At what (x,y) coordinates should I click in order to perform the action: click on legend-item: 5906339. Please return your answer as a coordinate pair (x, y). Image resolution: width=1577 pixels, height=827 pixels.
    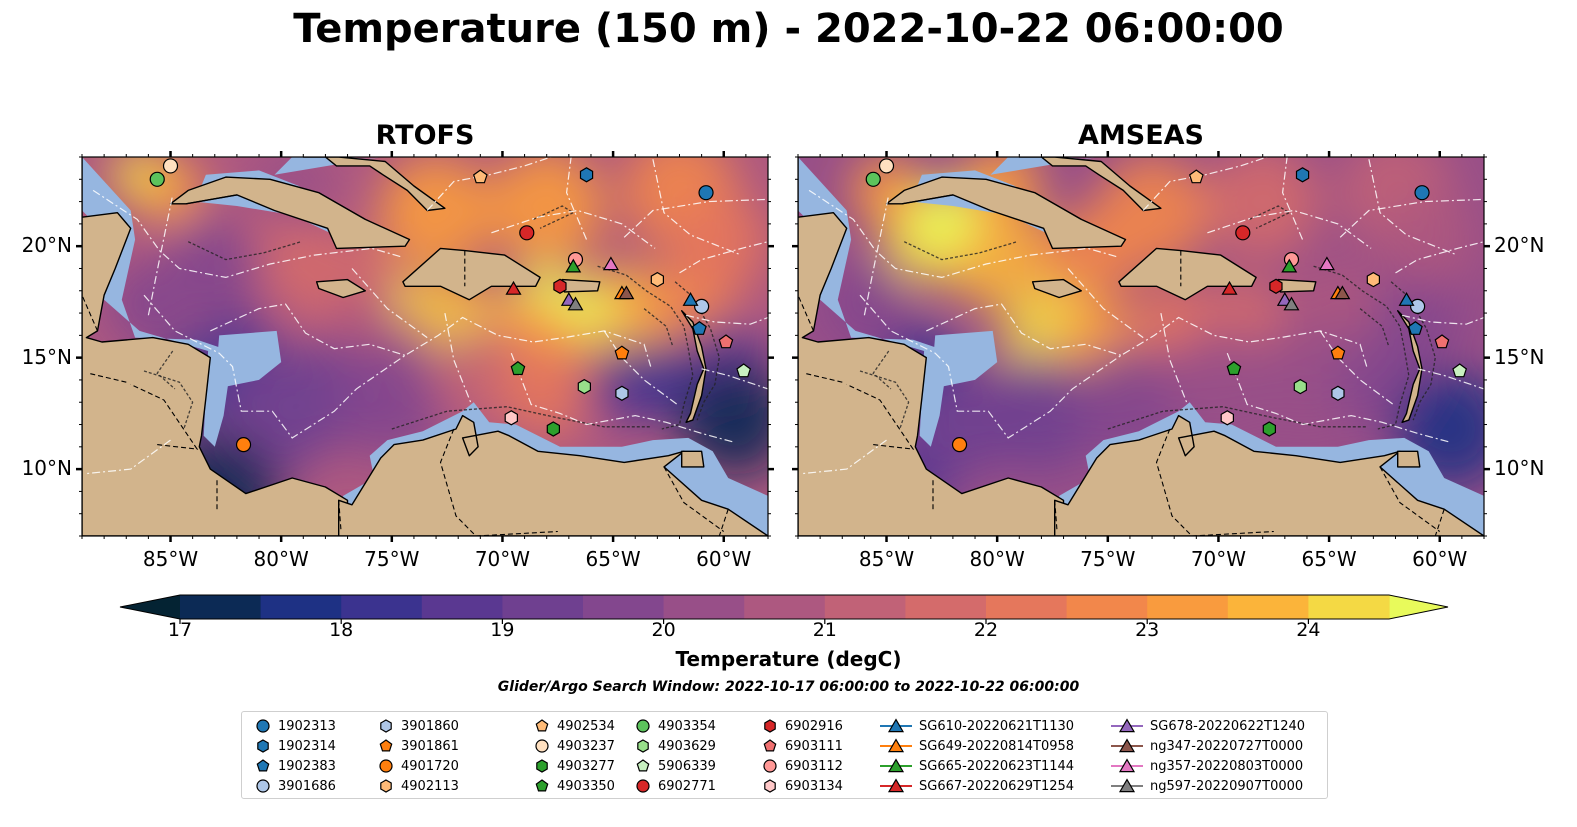
    Looking at the image, I should click on (675, 766).